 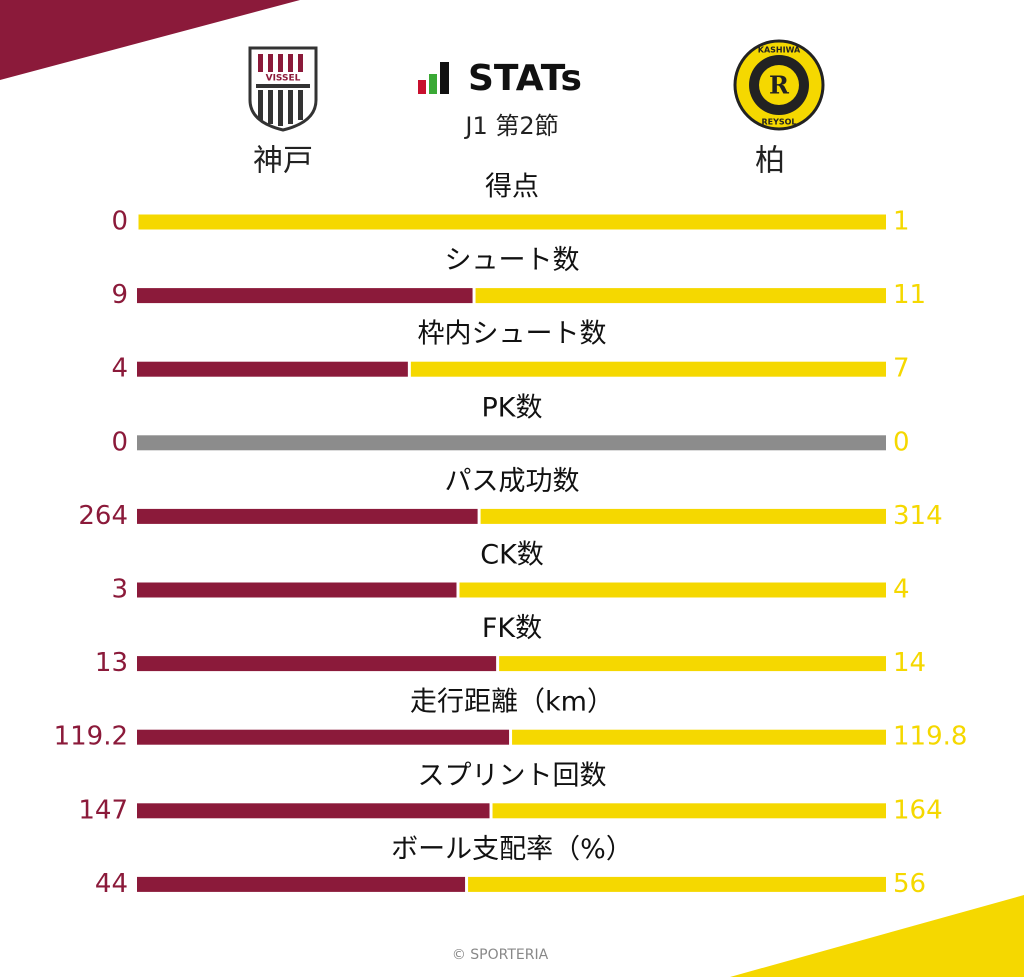 I want to click on home-value: 119.2, so click(x=91, y=737).